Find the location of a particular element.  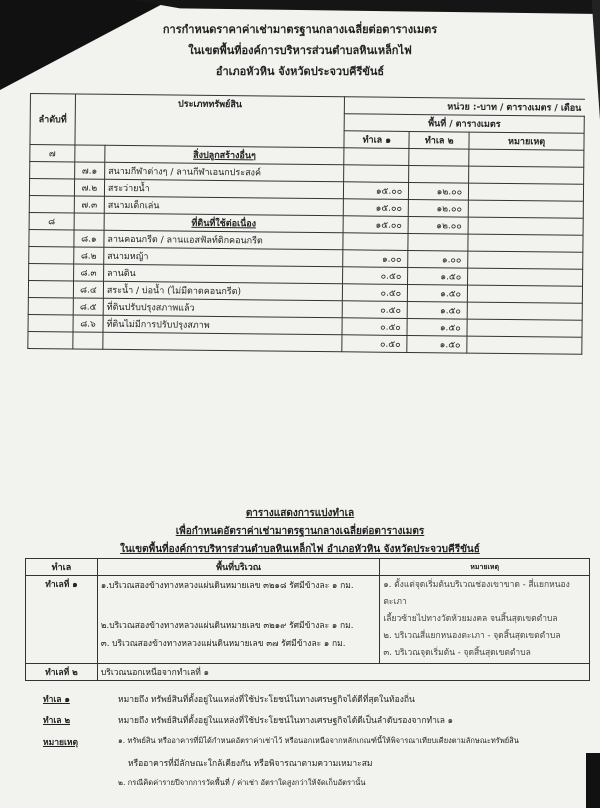

note-remark-label: หมายเหตุ is located at coordinates (60, 743).